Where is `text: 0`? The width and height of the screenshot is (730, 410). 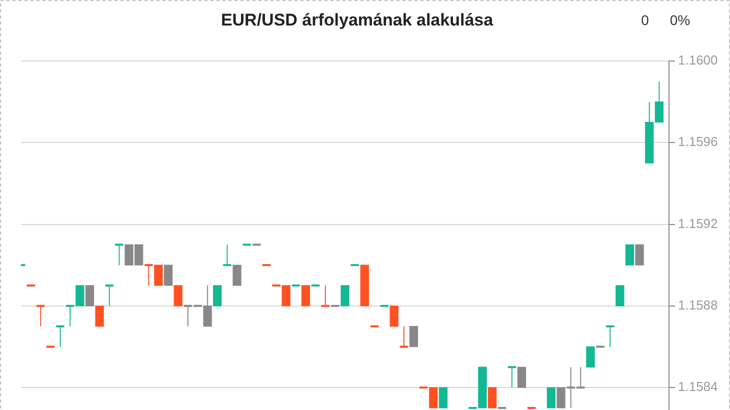
text: 0 is located at coordinates (645, 20).